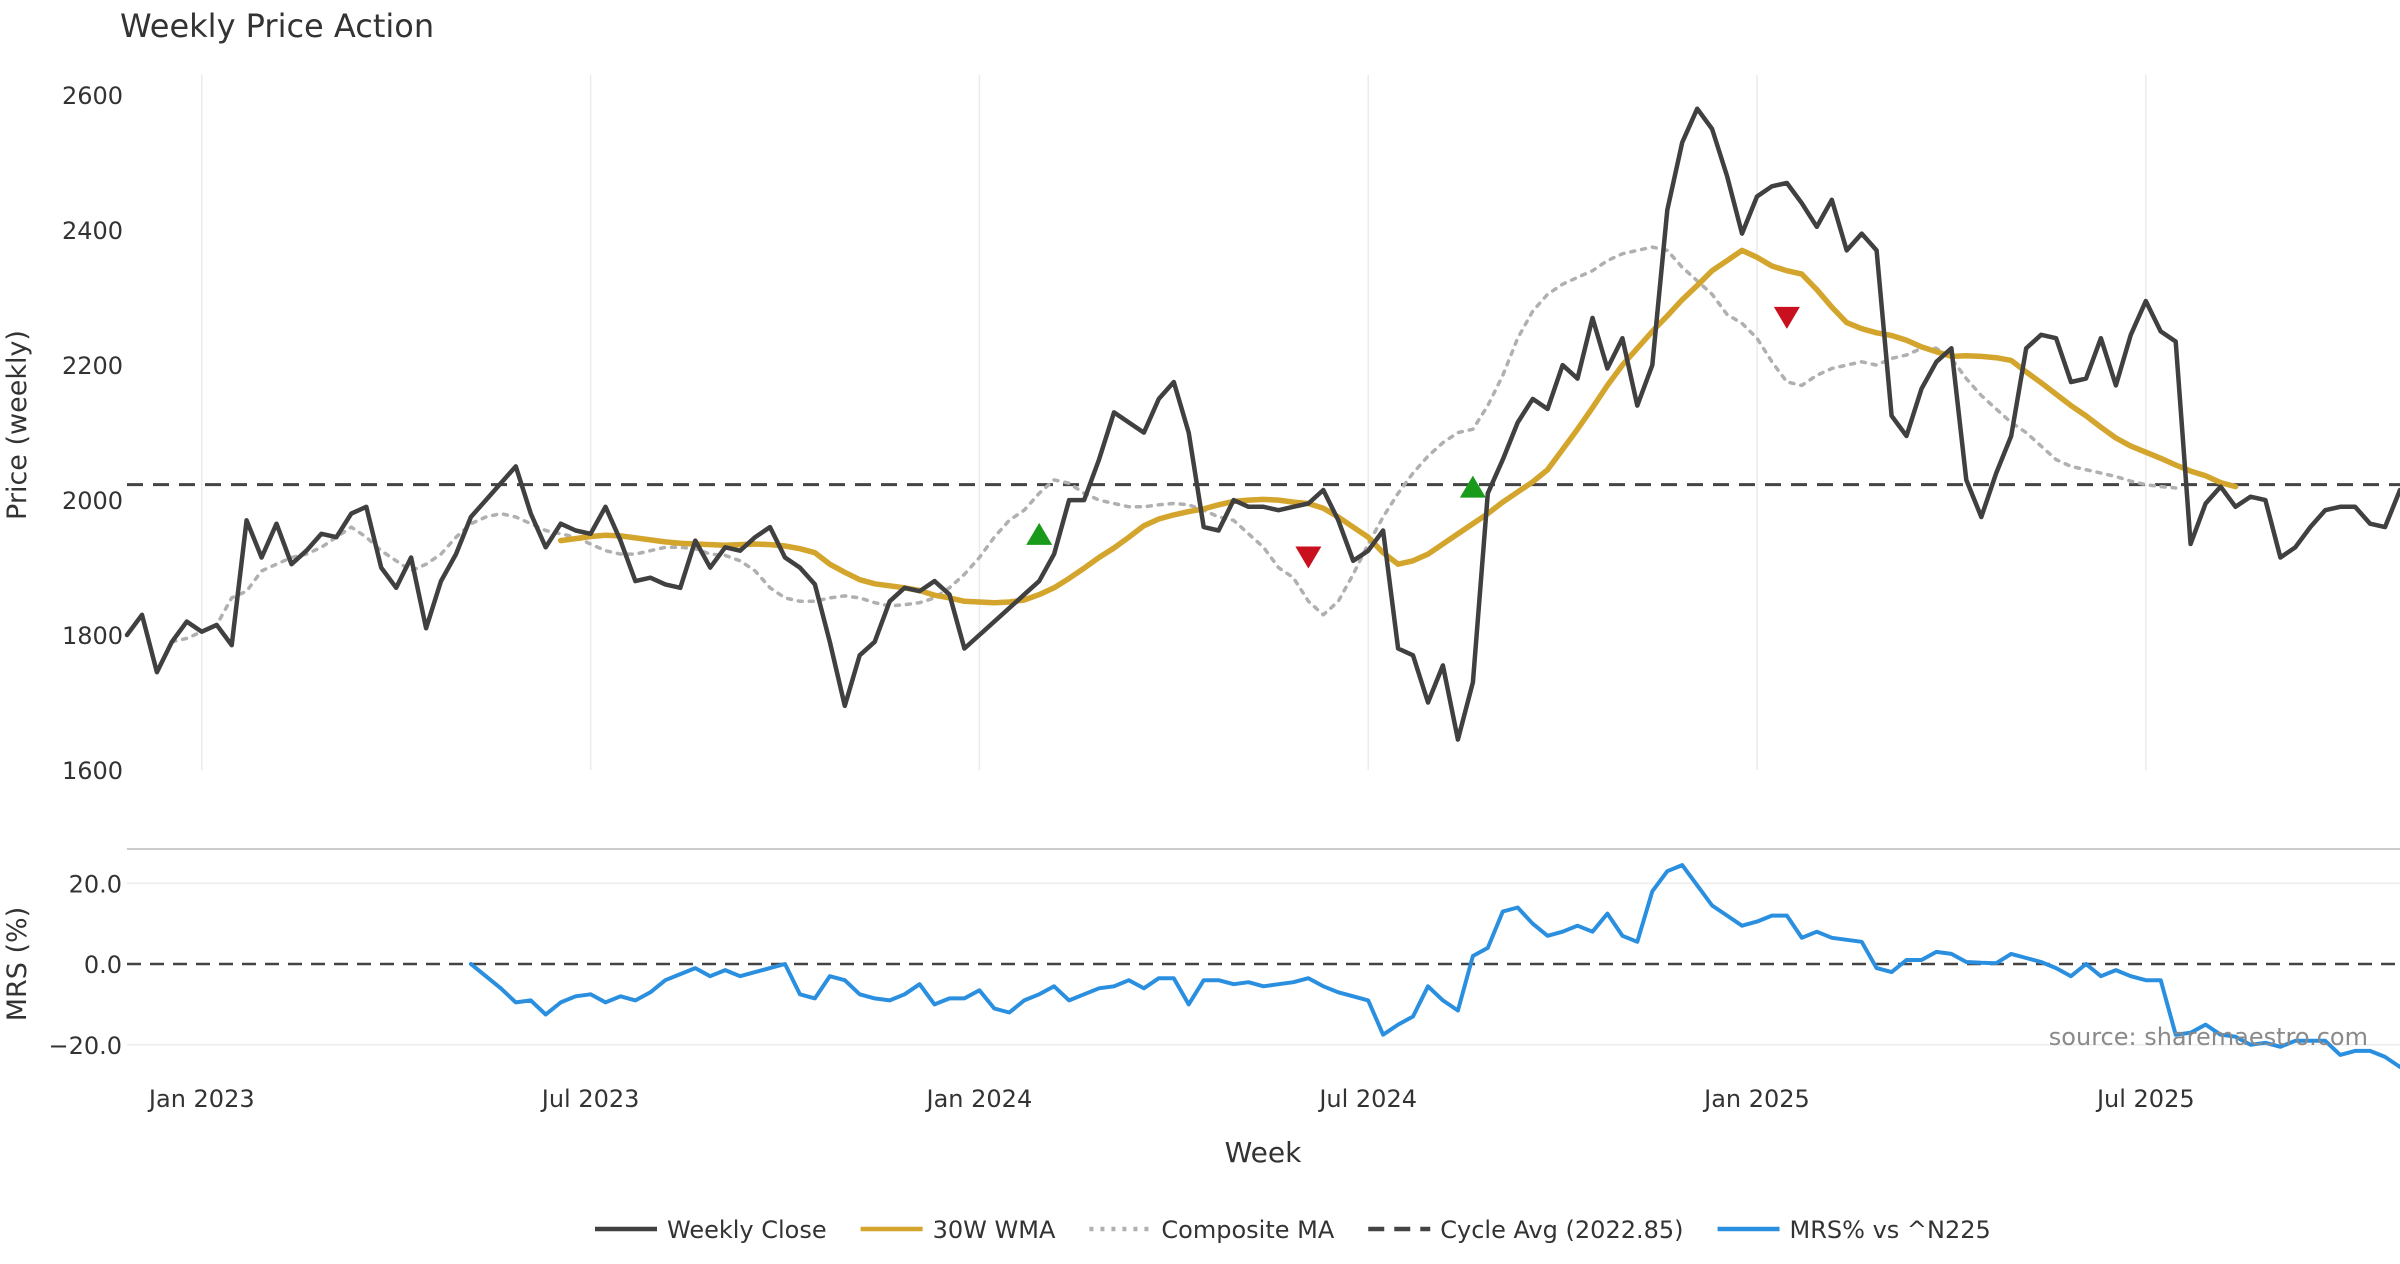 The width and height of the screenshot is (2400, 1264). What do you see at coordinates (590, 1099) in the screenshot?
I see `x-tick-label: Jul 2023` at bounding box center [590, 1099].